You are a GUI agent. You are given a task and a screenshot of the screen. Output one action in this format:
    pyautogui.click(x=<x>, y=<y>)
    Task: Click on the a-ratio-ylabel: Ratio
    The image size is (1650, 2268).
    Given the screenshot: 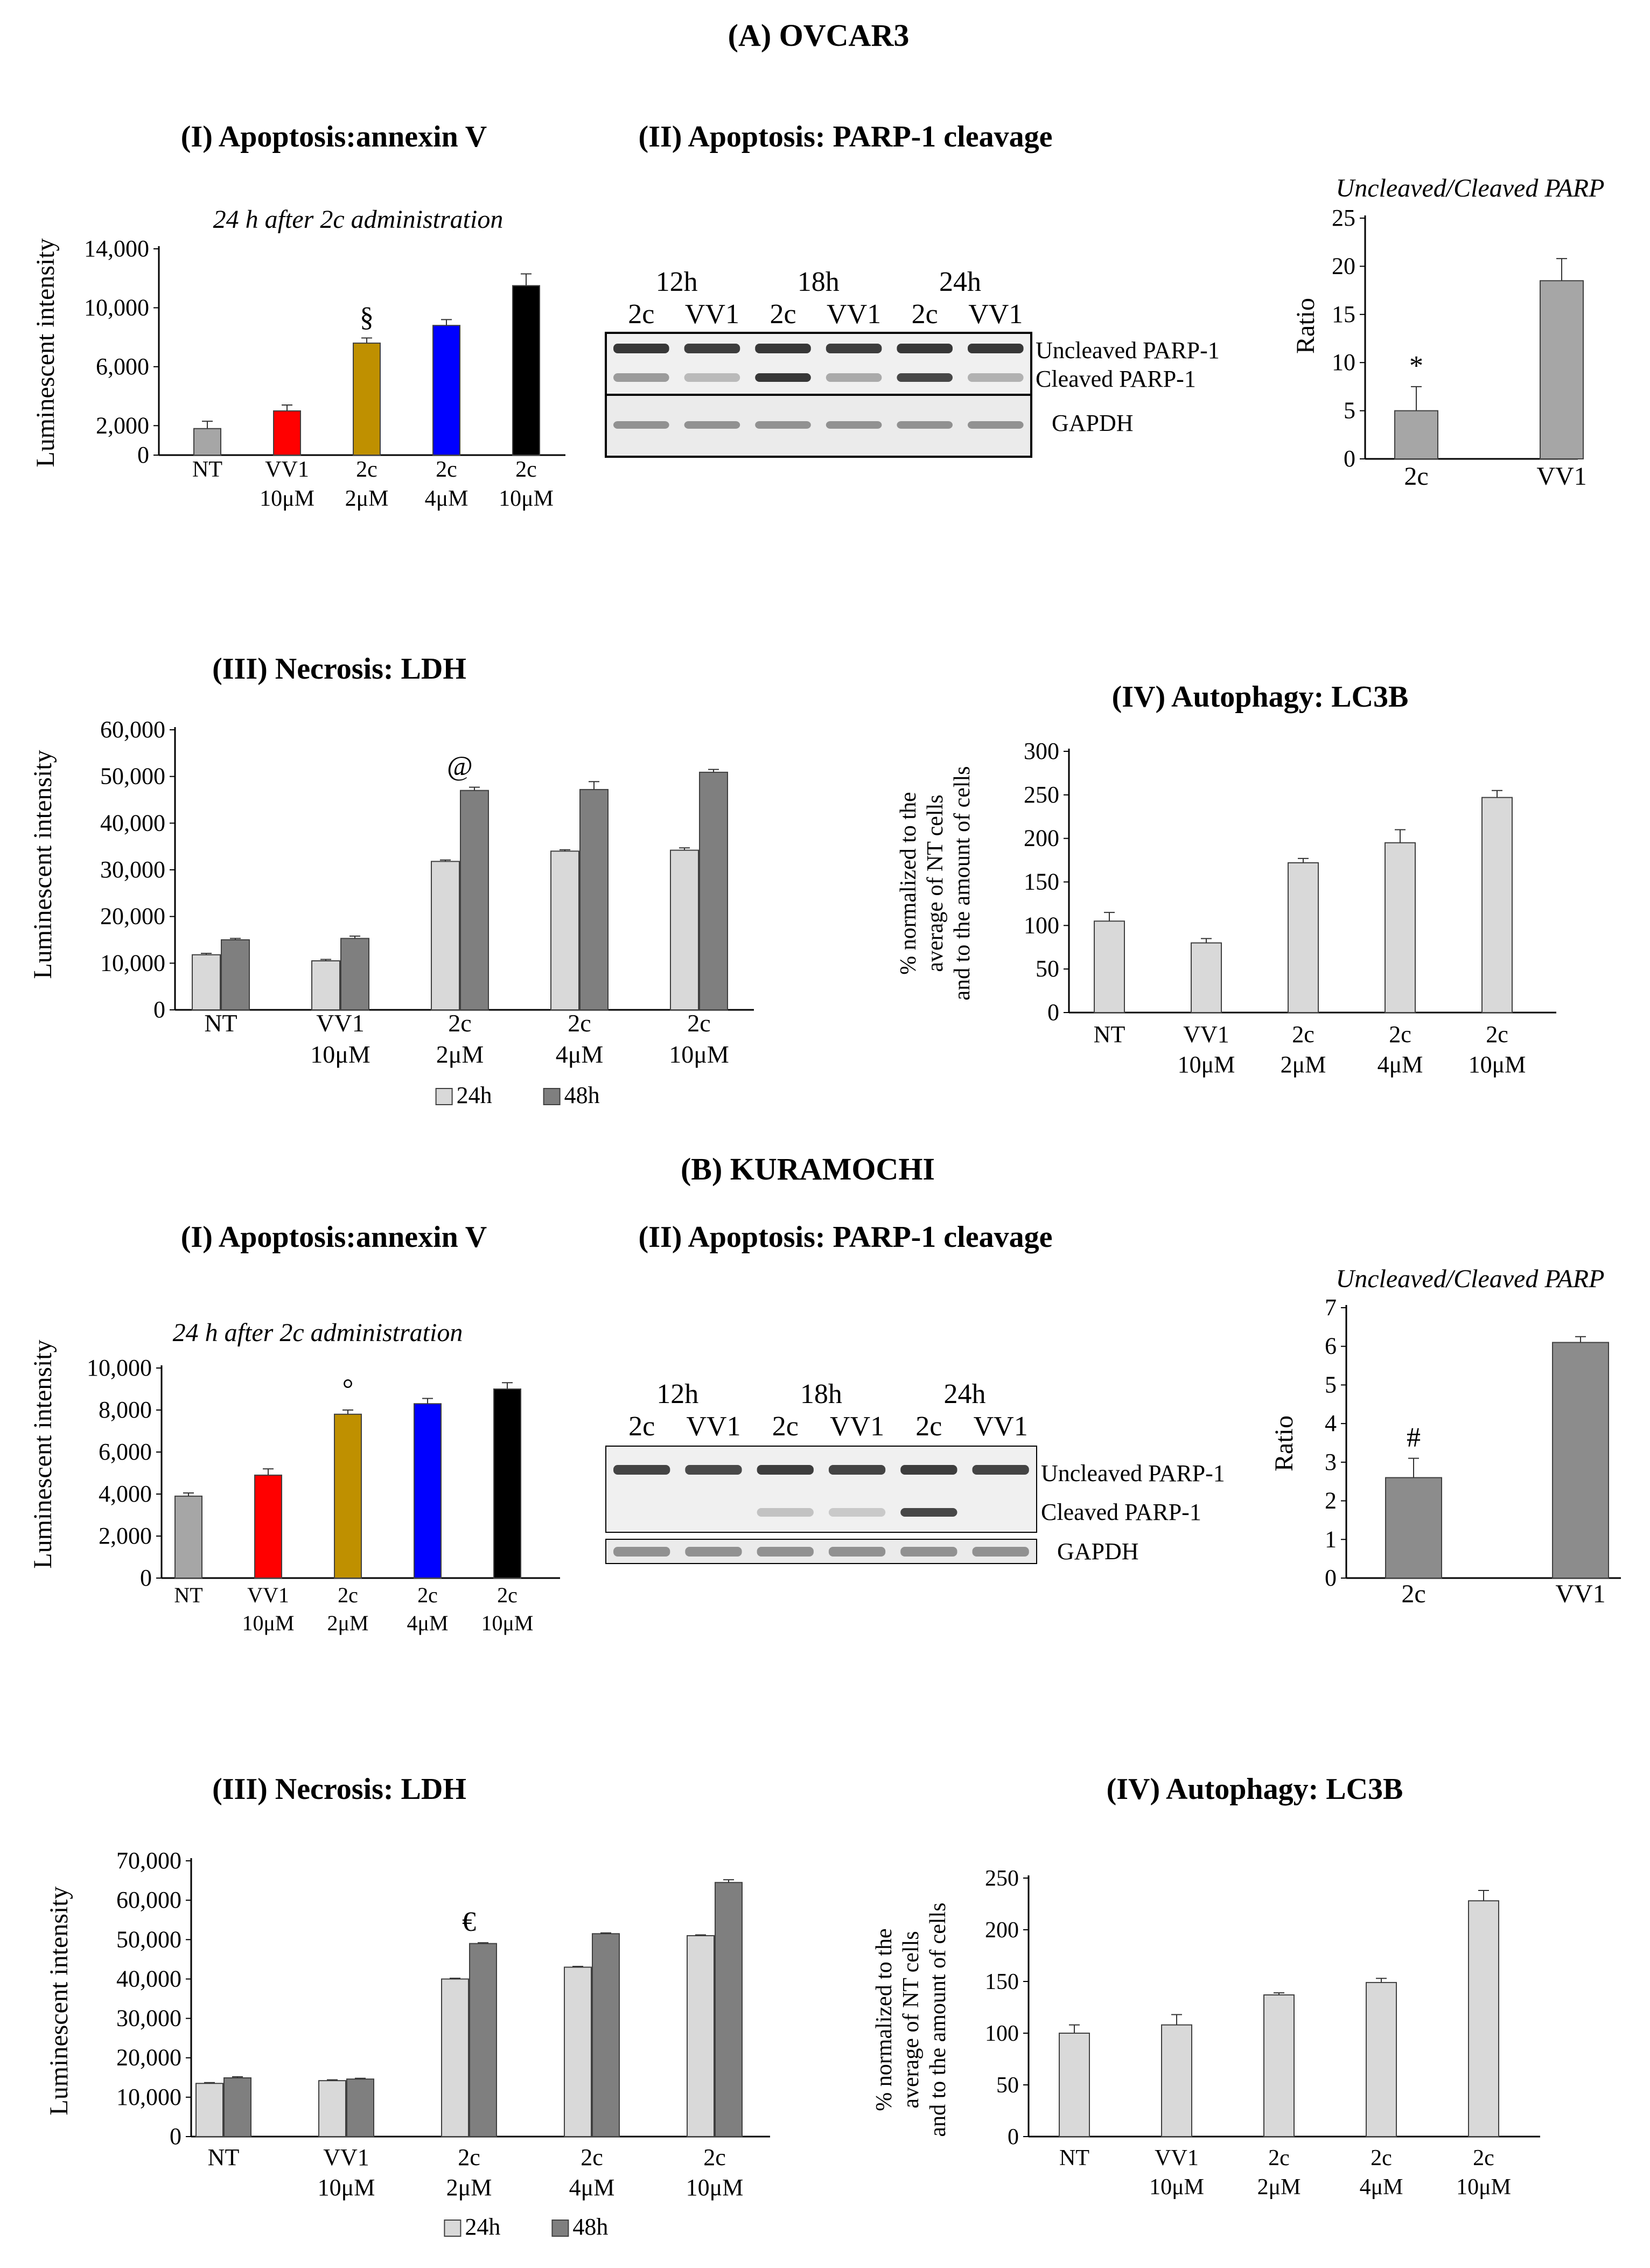 What is the action you would take?
    pyautogui.click(x=1305, y=326)
    